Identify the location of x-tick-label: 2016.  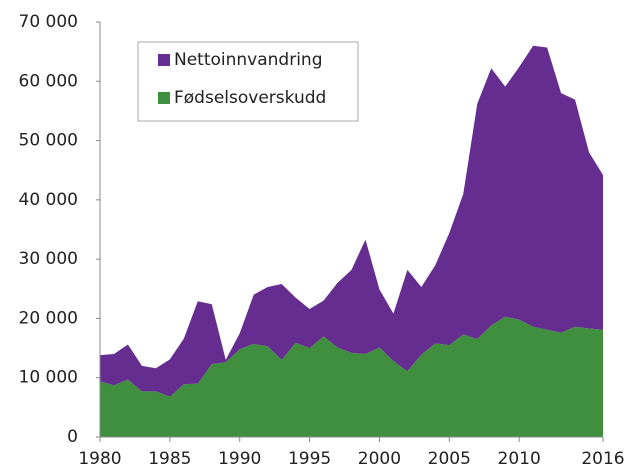
(602, 459).